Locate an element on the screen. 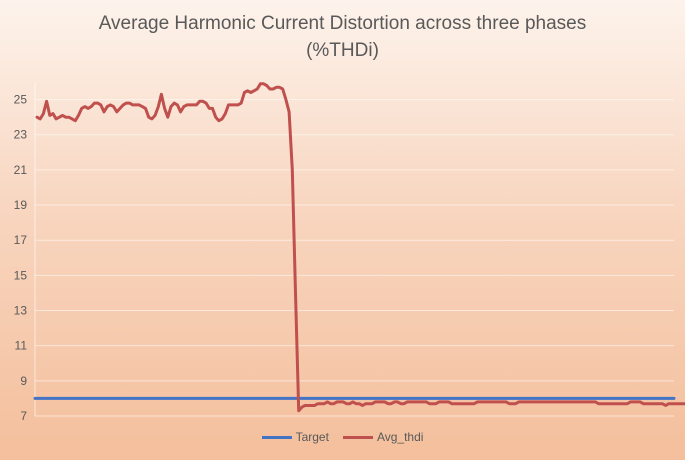 The width and height of the screenshot is (685, 460). y-tick-label: 19 is located at coordinates (21, 205).